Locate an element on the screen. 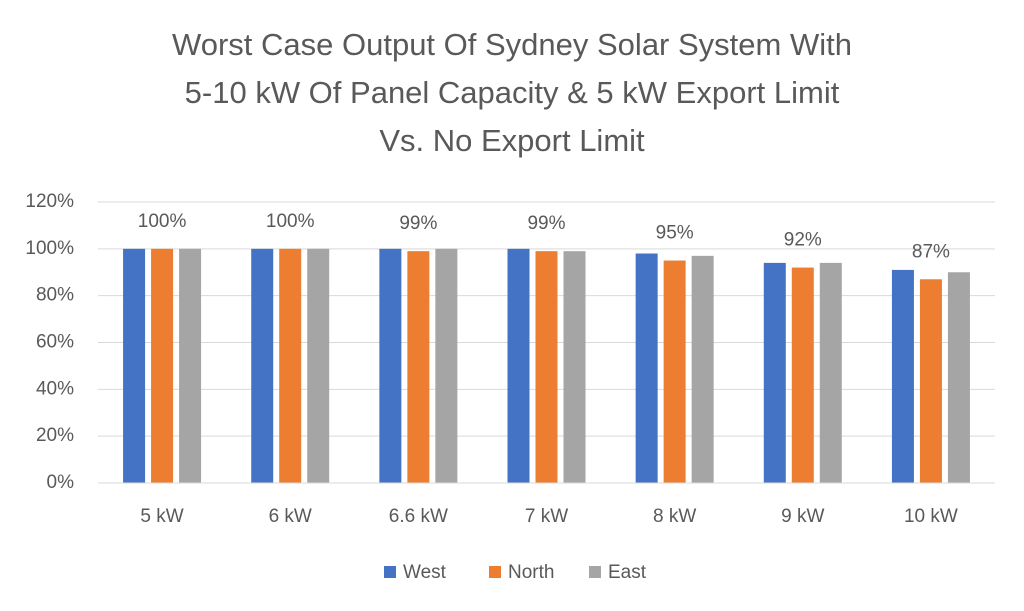 This screenshot has width=1024, height=611. x-tick-label: 9 kW is located at coordinates (802, 516).